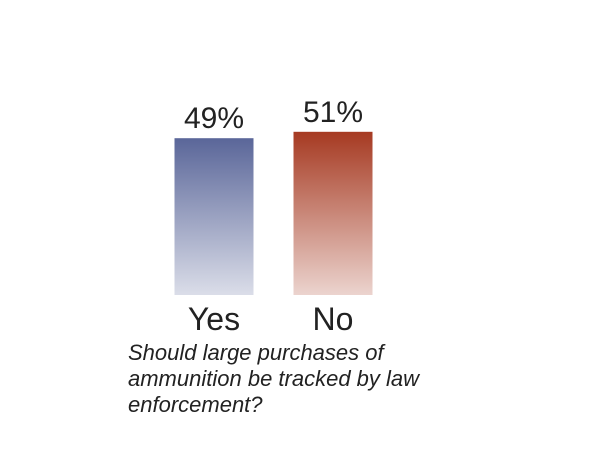  What do you see at coordinates (333, 112) in the screenshot?
I see `value-label: 51%` at bounding box center [333, 112].